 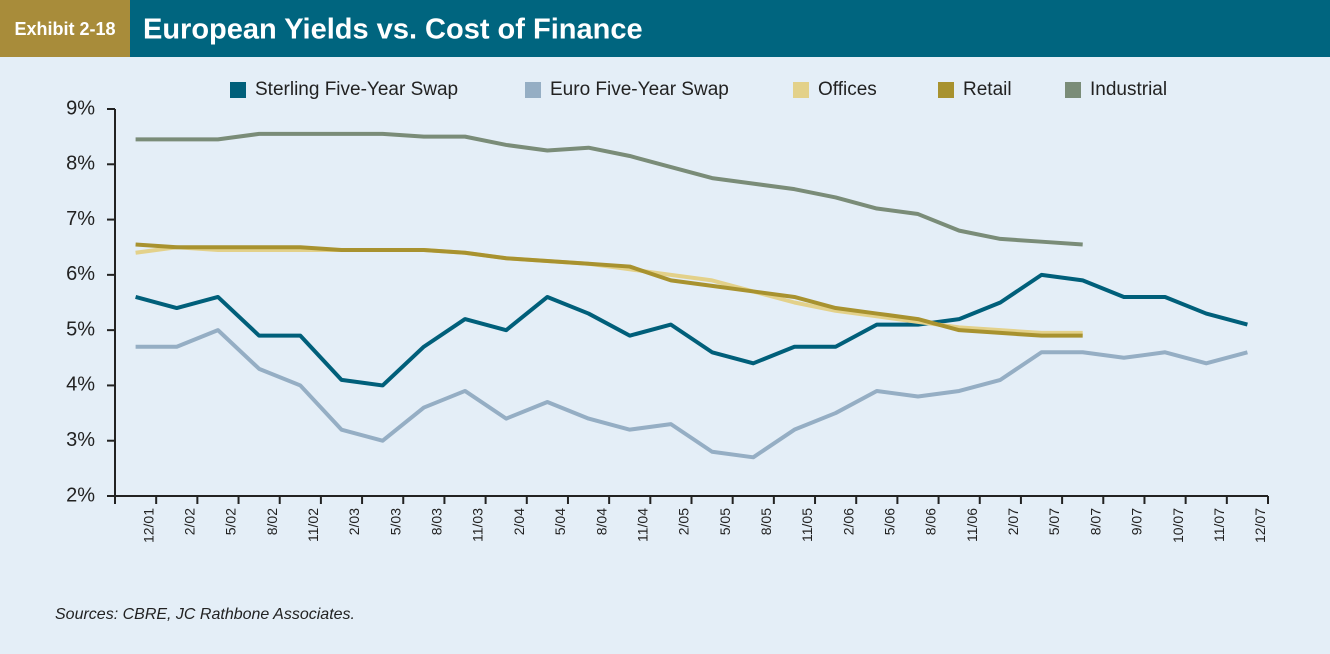 What do you see at coordinates (231, 521) in the screenshot?
I see `x-tick-label: 5/02` at bounding box center [231, 521].